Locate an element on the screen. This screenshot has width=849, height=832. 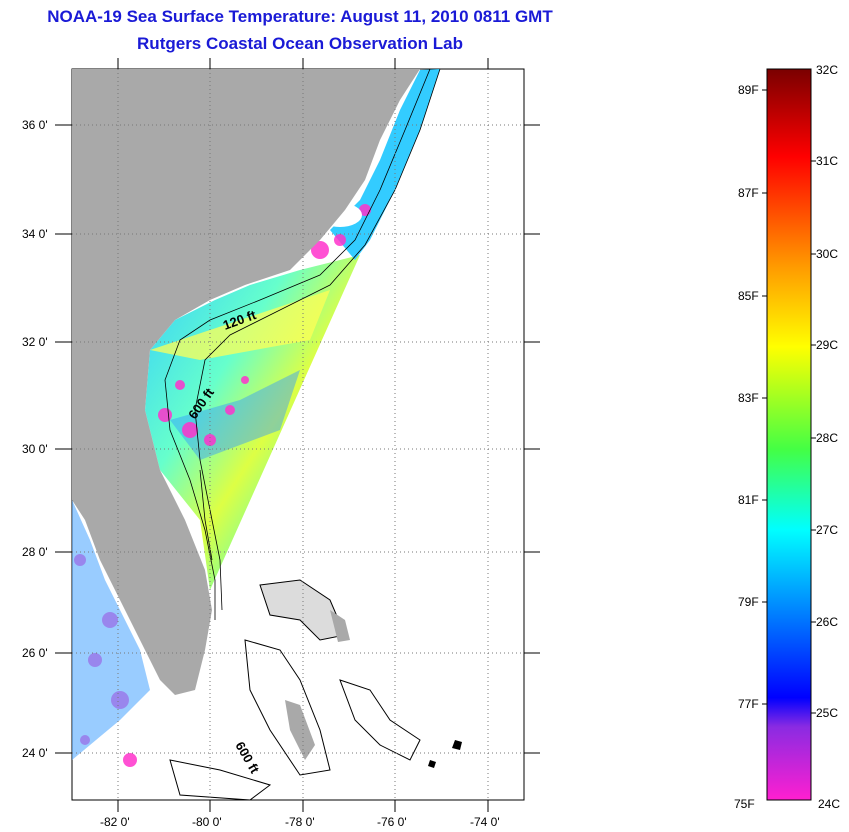
fahrenheit-labels: 89F 87F 85F 83F 81F 79F 77F 75F is located at coordinates (746, 447).